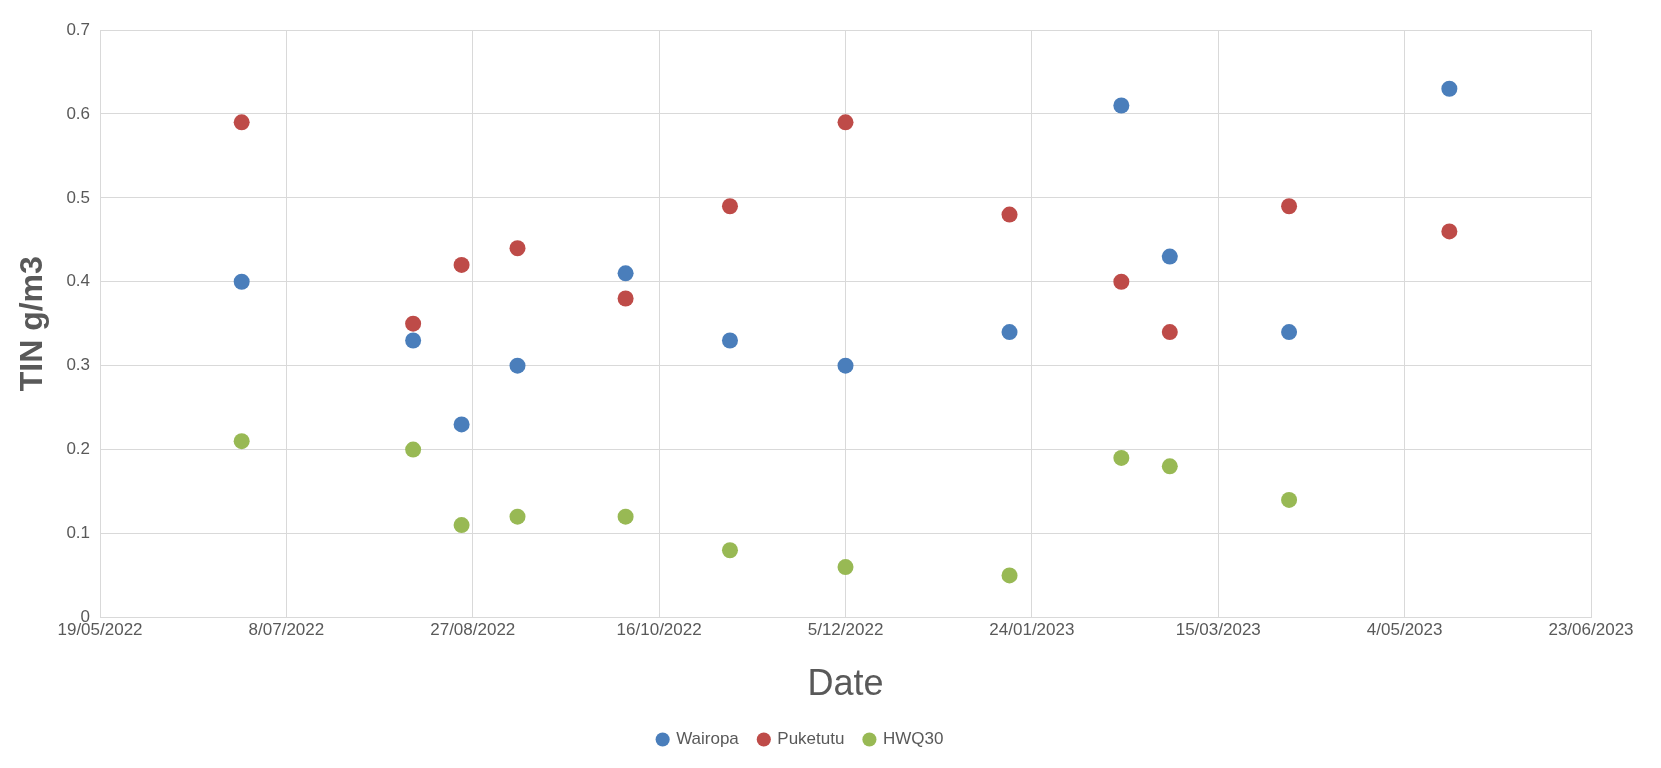  What do you see at coordinates (31, 324) in the screenshot?
I see `y-axis-title: TIN g/m3` at bounding box center [31, 324].